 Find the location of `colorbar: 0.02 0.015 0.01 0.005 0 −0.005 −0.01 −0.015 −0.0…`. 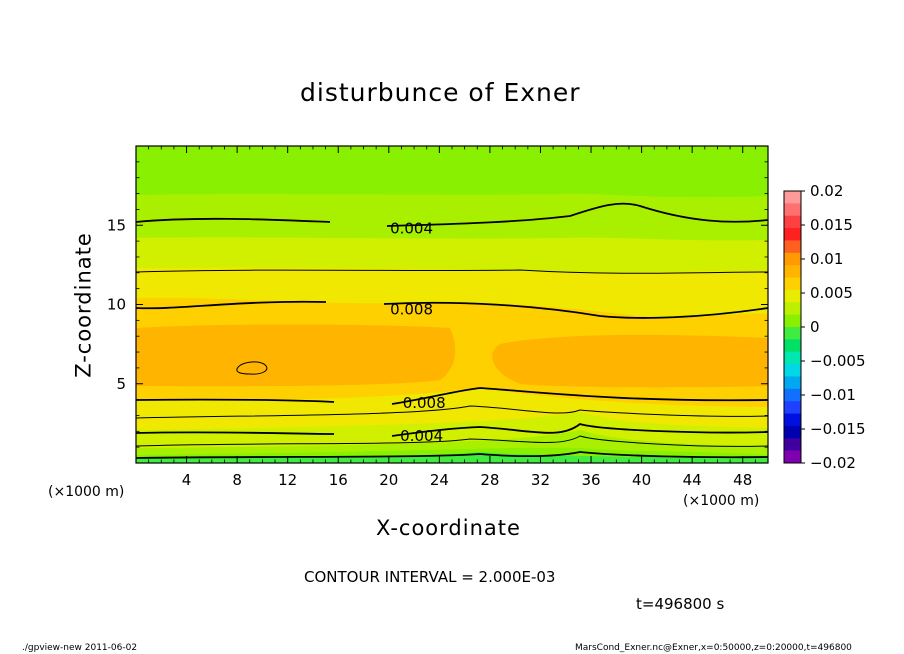

colorbar: 0.02 0.015 0.01 0.005 0 −0.005 −0.01 −0.015 −0.0… is located at coordinates (824, 327).